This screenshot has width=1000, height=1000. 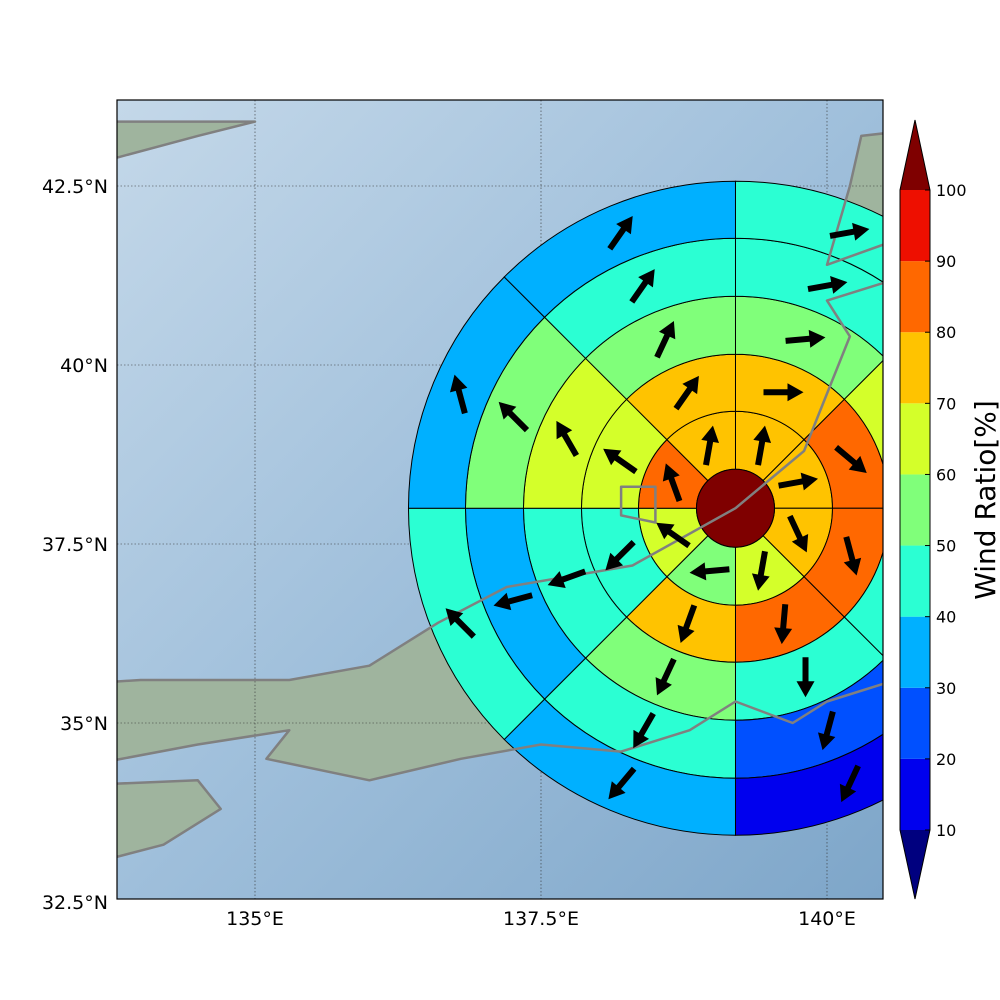 I want to click on colorbar-tick-label: 80, so click(x=946, y=332).